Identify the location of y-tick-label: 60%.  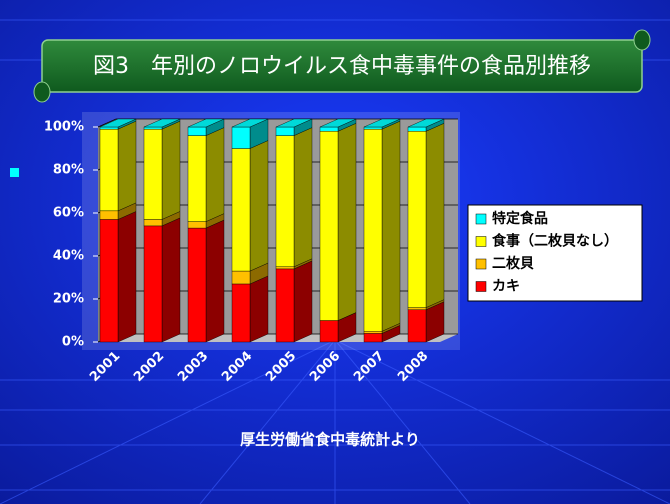
(68, 213).